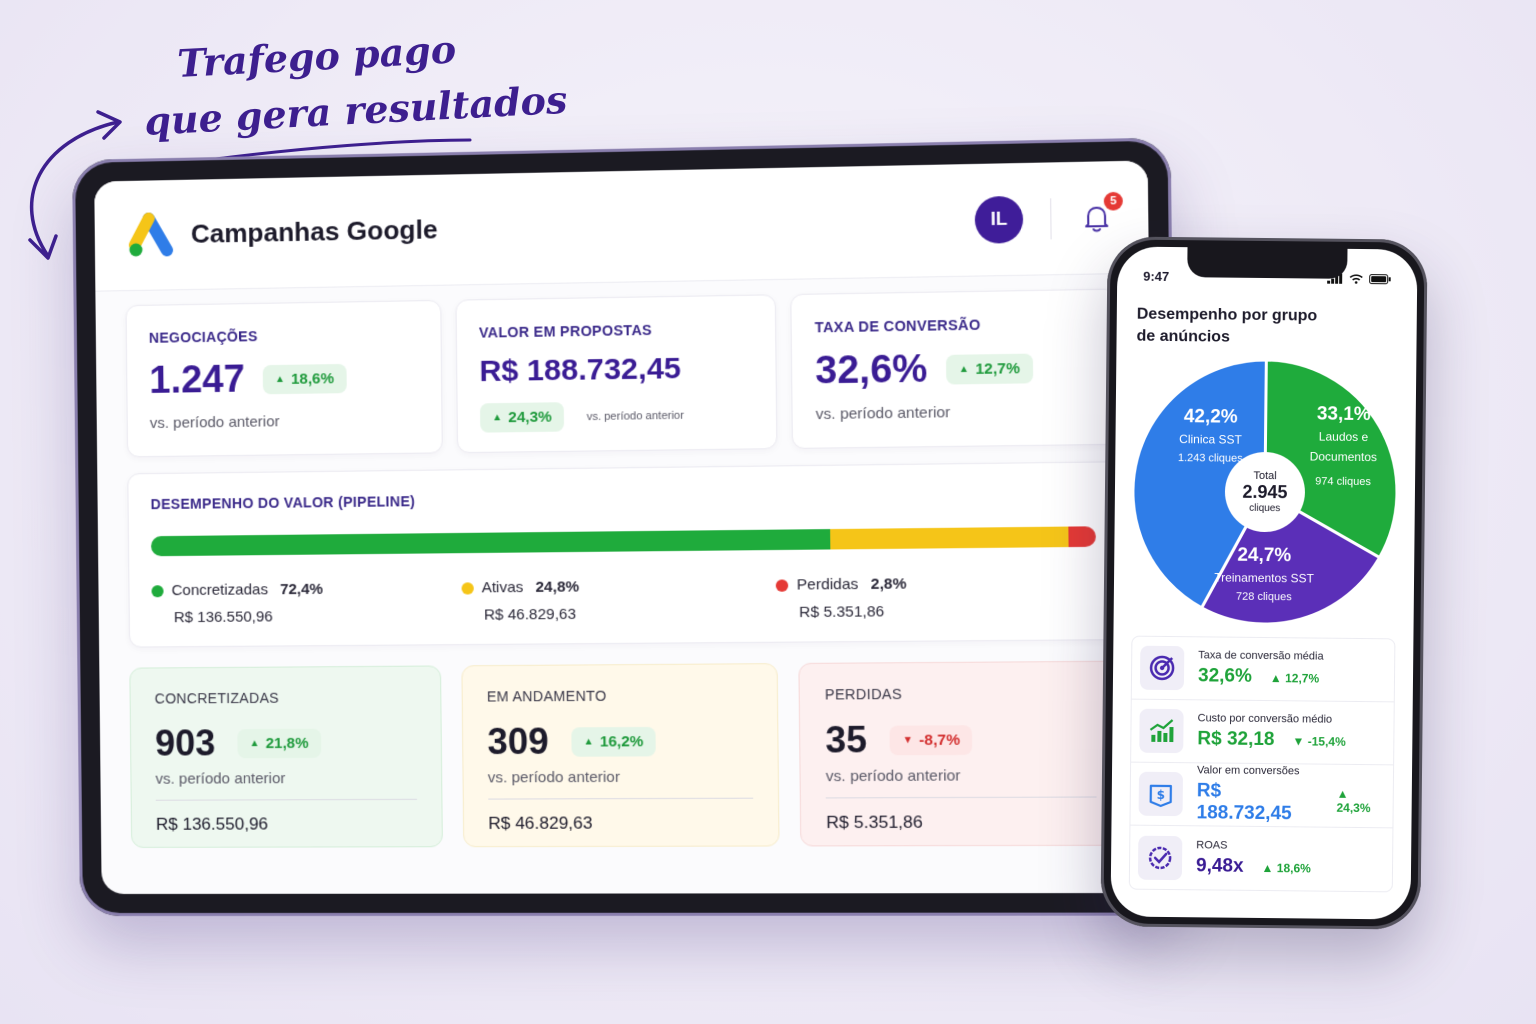 The image size is (1536, 1024). Describe the element at coordinates (846, 740) in the screenshot. I see `status-value: 35` at that location.